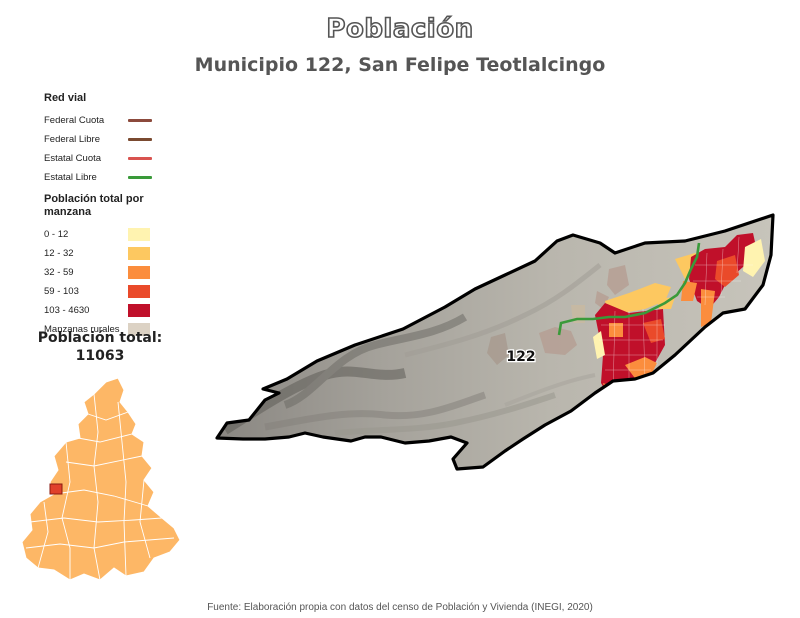  What do you see at coordinates (56, 489) in the screenshot?
I see `municipality-highlight` at bounding box center [56, 489].